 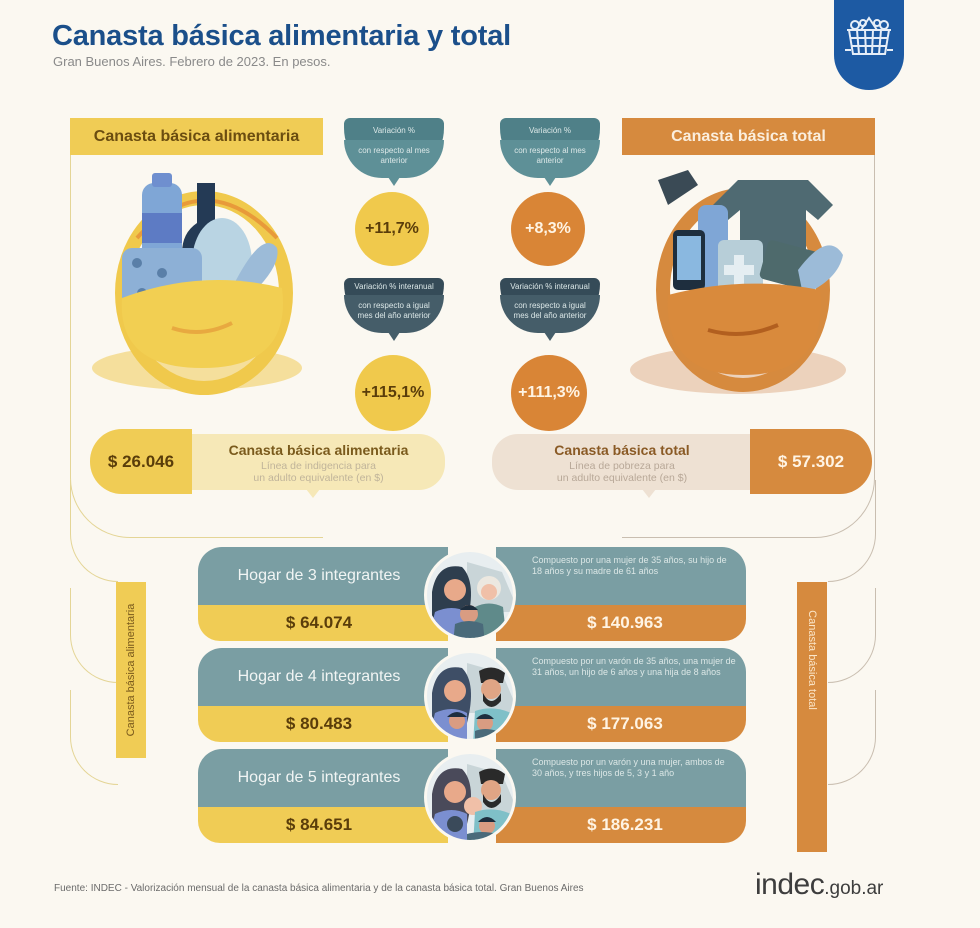 I want to click on cba-summary-line1: Línea de indigencia para, so click(x=318, y=466).